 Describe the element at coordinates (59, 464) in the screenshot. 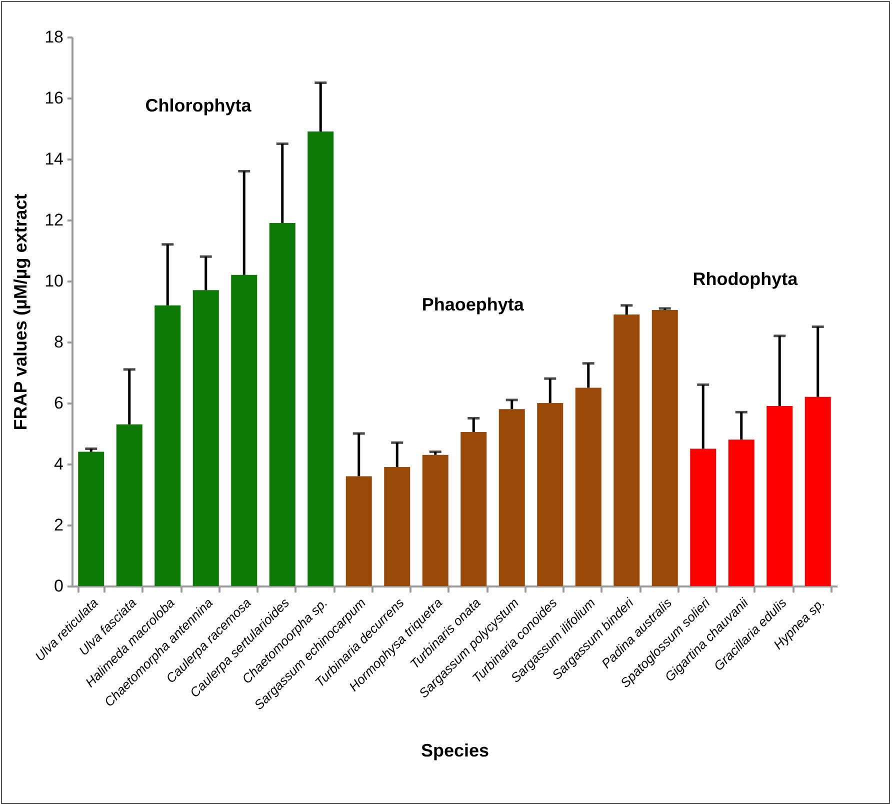

I see `y-tick-label: 4` at that location.